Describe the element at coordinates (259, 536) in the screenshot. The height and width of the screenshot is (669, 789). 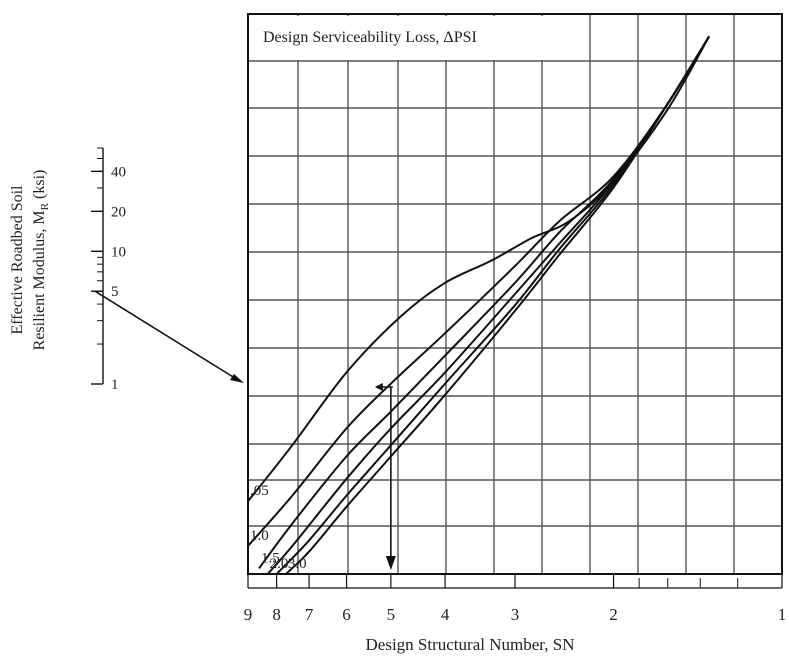
I see `curve-label: 1.0` at that location.